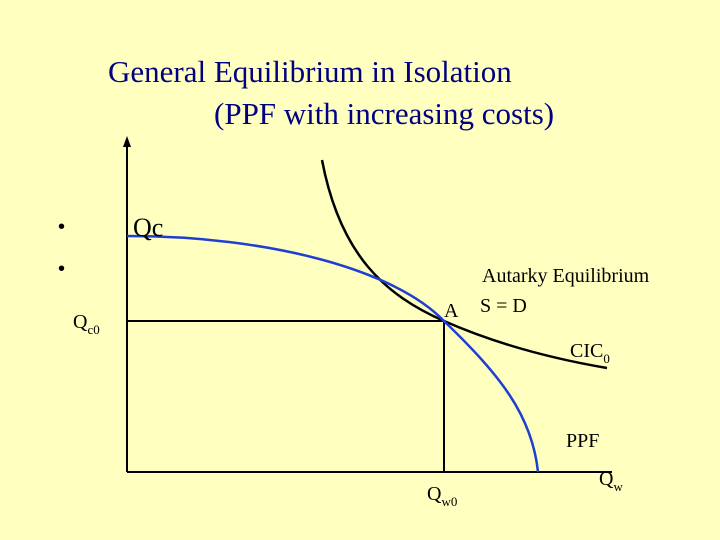 The width and height of the screenshot is (720, 540). Describe the element at coordinates (148, 227) in the screenshot. I see `y-axis-label: Qc` at that location.